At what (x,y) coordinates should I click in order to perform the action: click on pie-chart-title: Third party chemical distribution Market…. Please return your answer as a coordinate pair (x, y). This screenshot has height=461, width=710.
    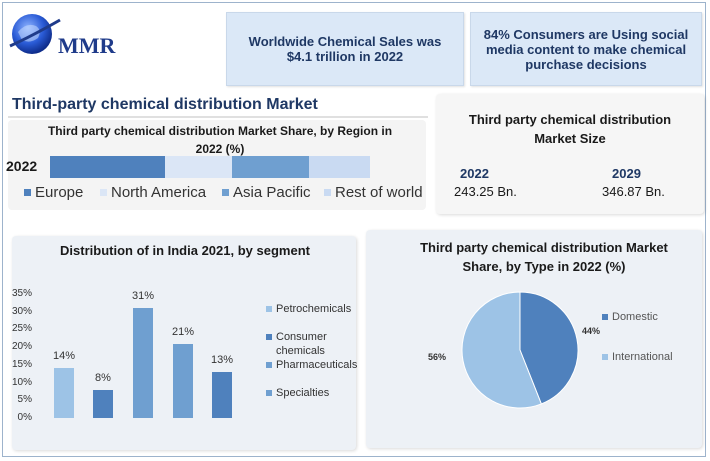
    Looking at the image, I should click on (544, 257).